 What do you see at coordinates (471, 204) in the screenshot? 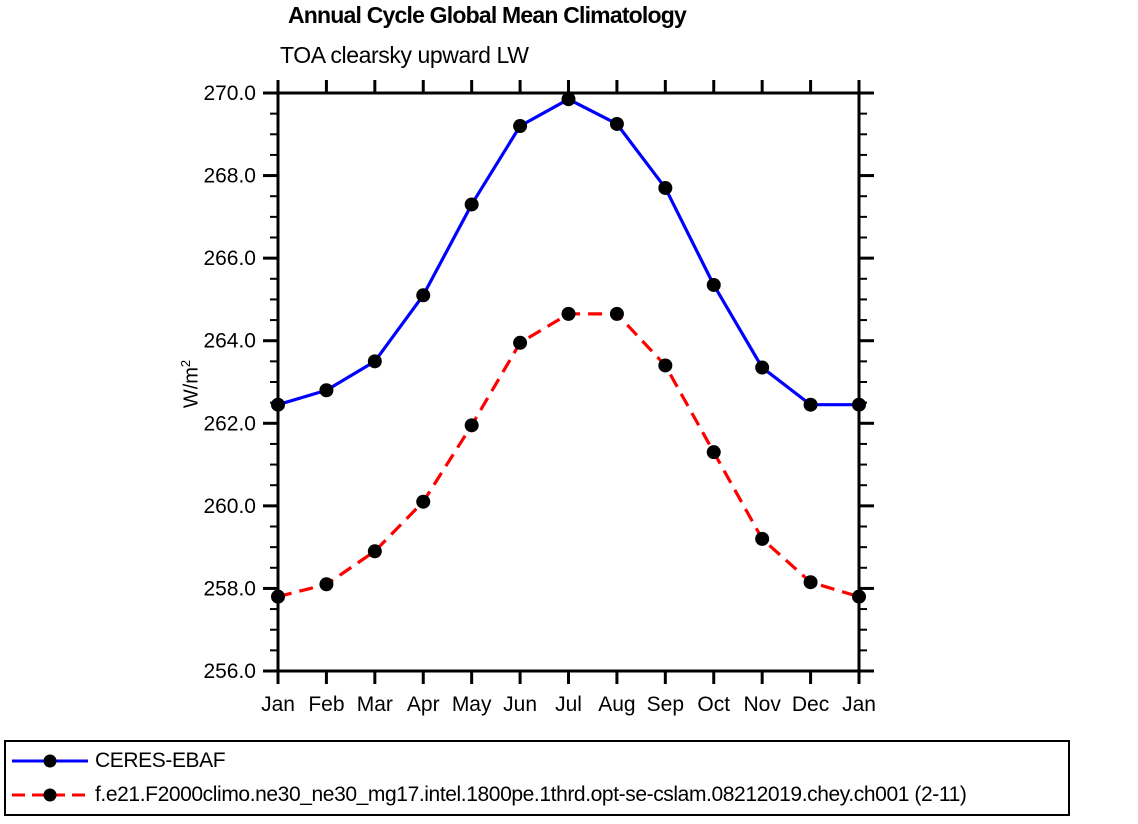
I see `data-point-obs-May` at bounding box center [471, 204].